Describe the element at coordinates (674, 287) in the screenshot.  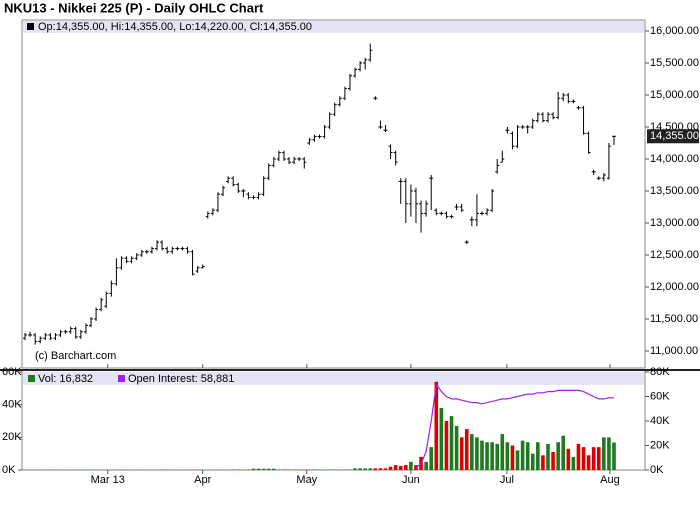
I see `y-tick-label: 12,000.00` at that location.